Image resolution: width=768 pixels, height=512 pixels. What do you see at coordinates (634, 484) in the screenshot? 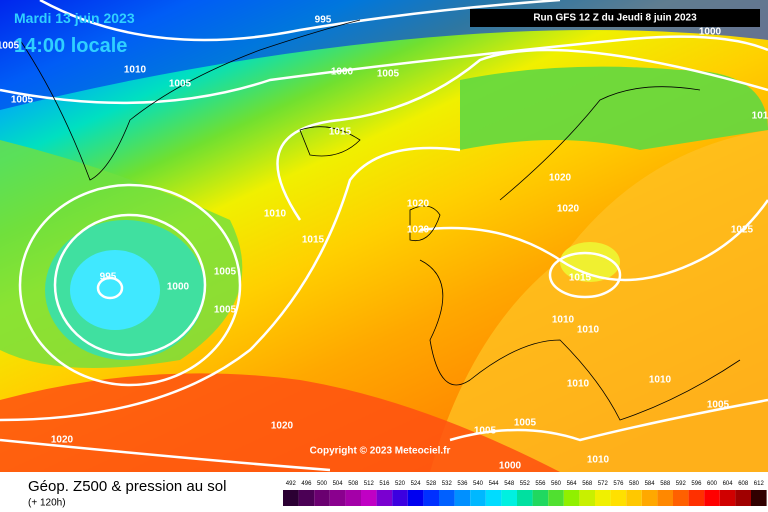
I see `legend-label: 580` at bounding box center [634, 484].